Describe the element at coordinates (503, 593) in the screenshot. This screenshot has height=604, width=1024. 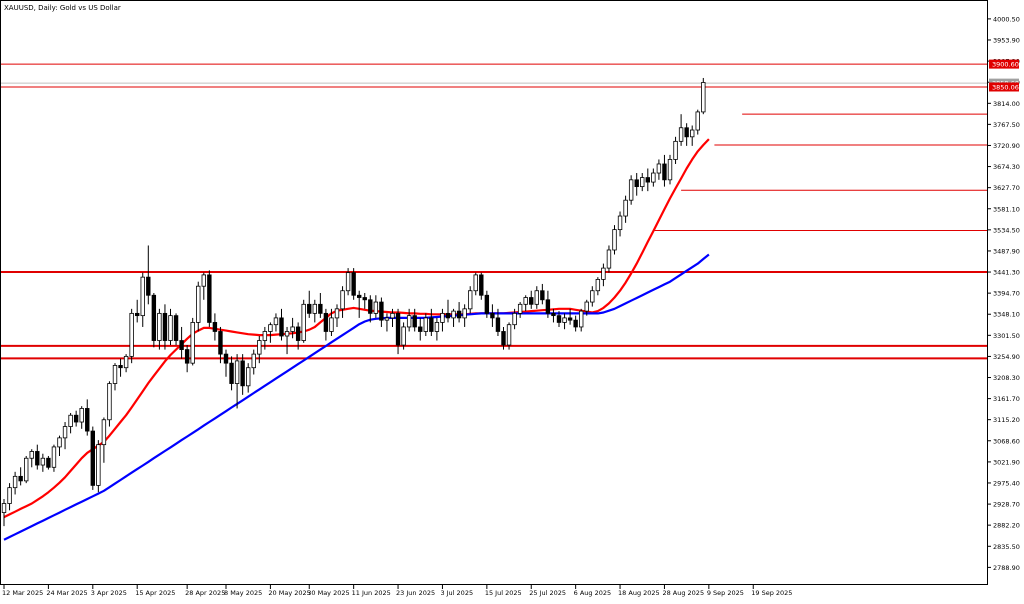
I see `time-tick-label: 15 Jul 2025` at that location.